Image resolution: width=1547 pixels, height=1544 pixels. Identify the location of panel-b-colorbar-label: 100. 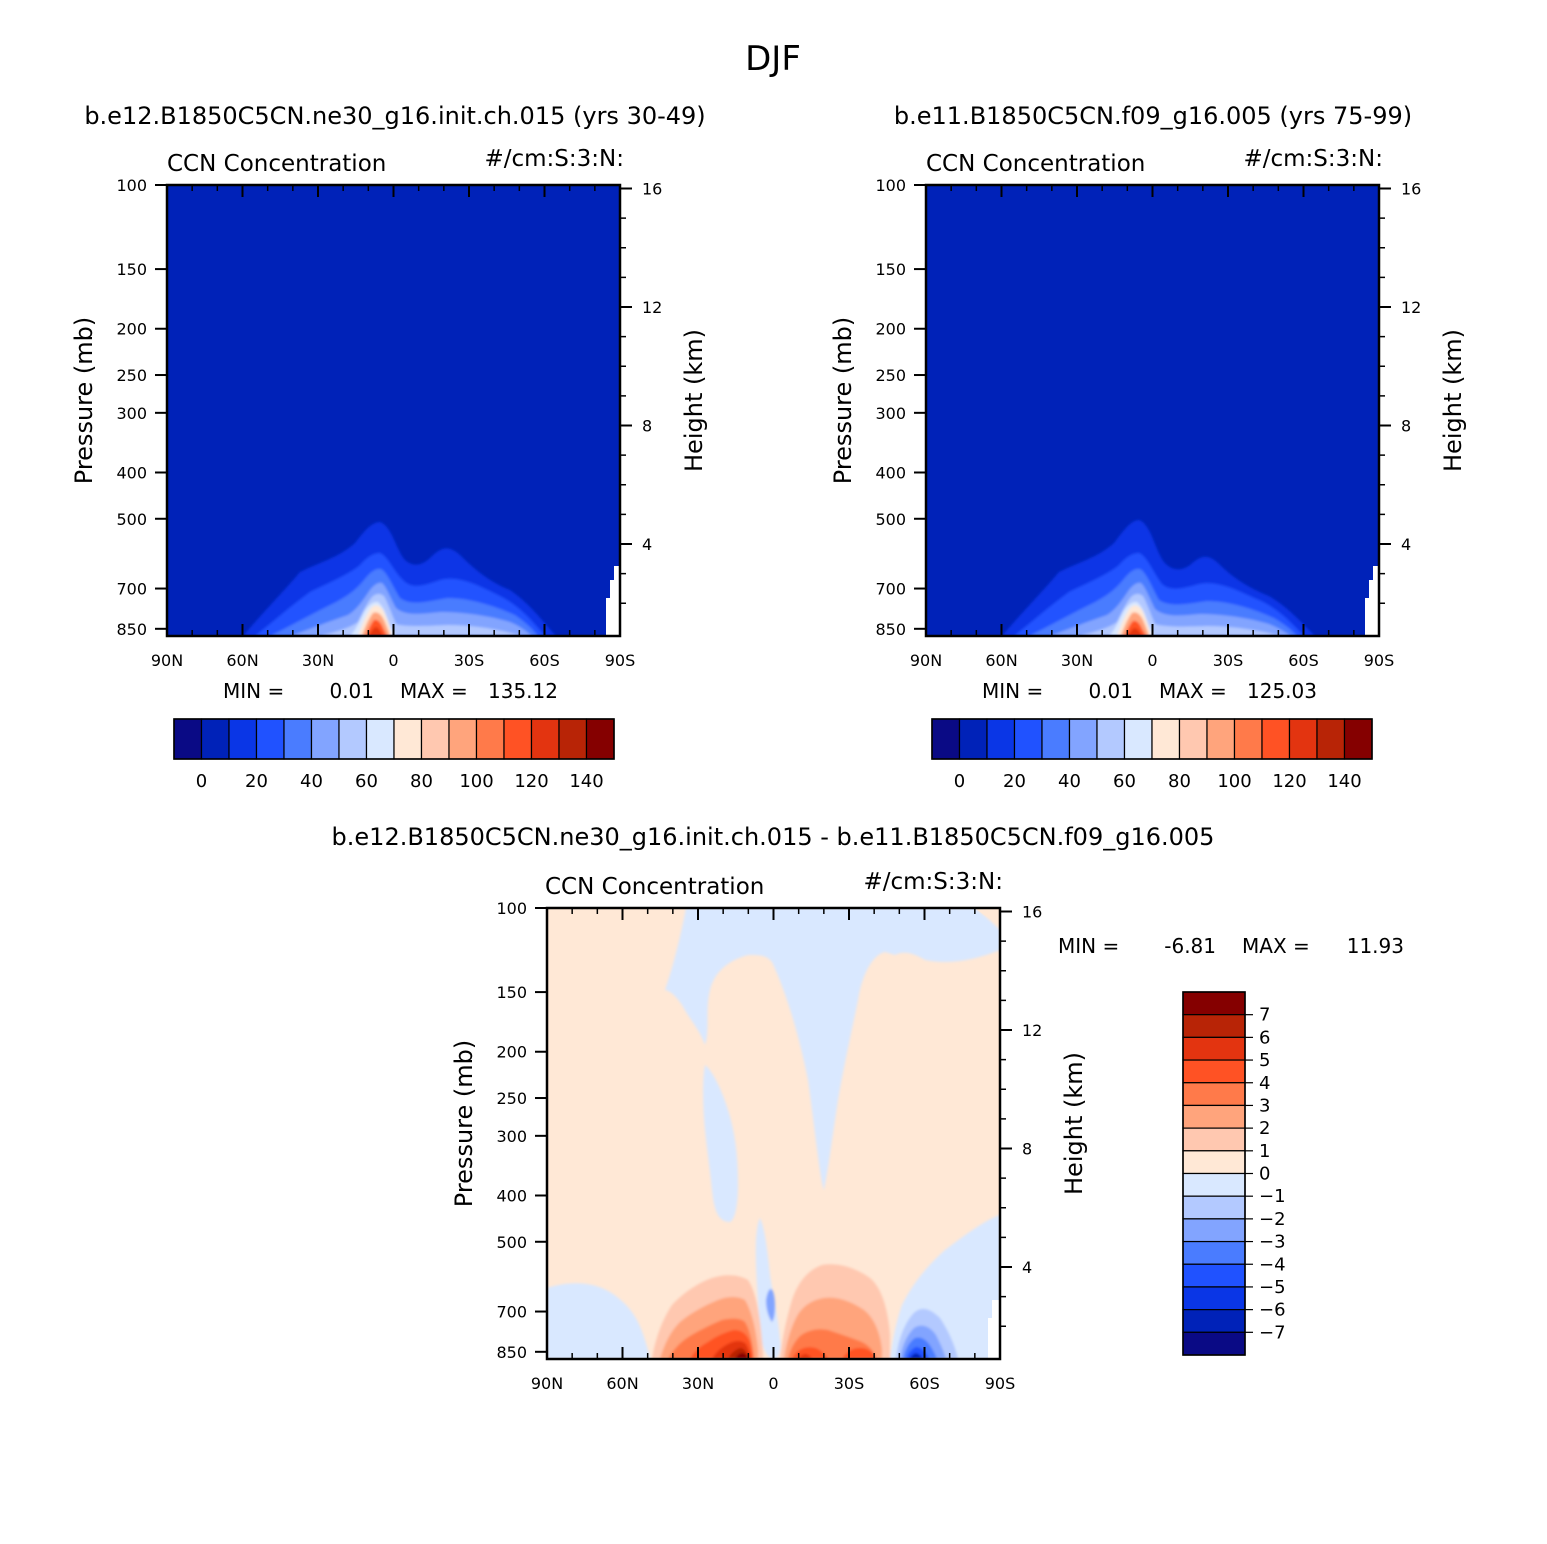
(1234, 781).